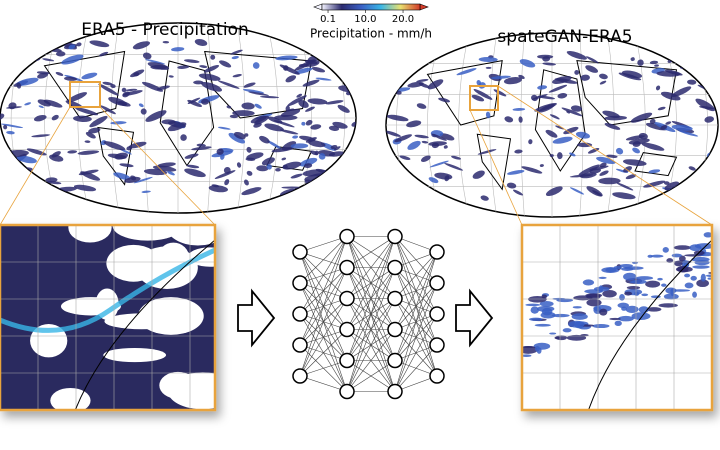 The width and height of the screenshot is (720, 450). What do you see at coordinates (371, 34) in the screenshot?
I see `colorbar-label: Precipitation - mm/h` at bounding box center [371, 34].